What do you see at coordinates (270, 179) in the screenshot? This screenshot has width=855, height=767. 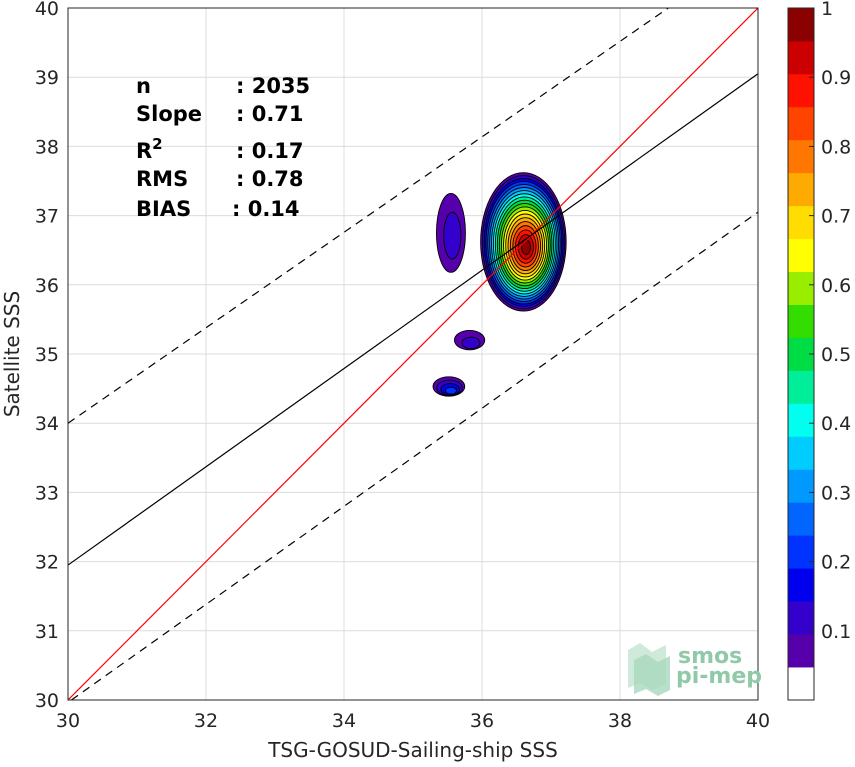 I see `stat-value-3: : 0.78` at bounding box center [270, 179].